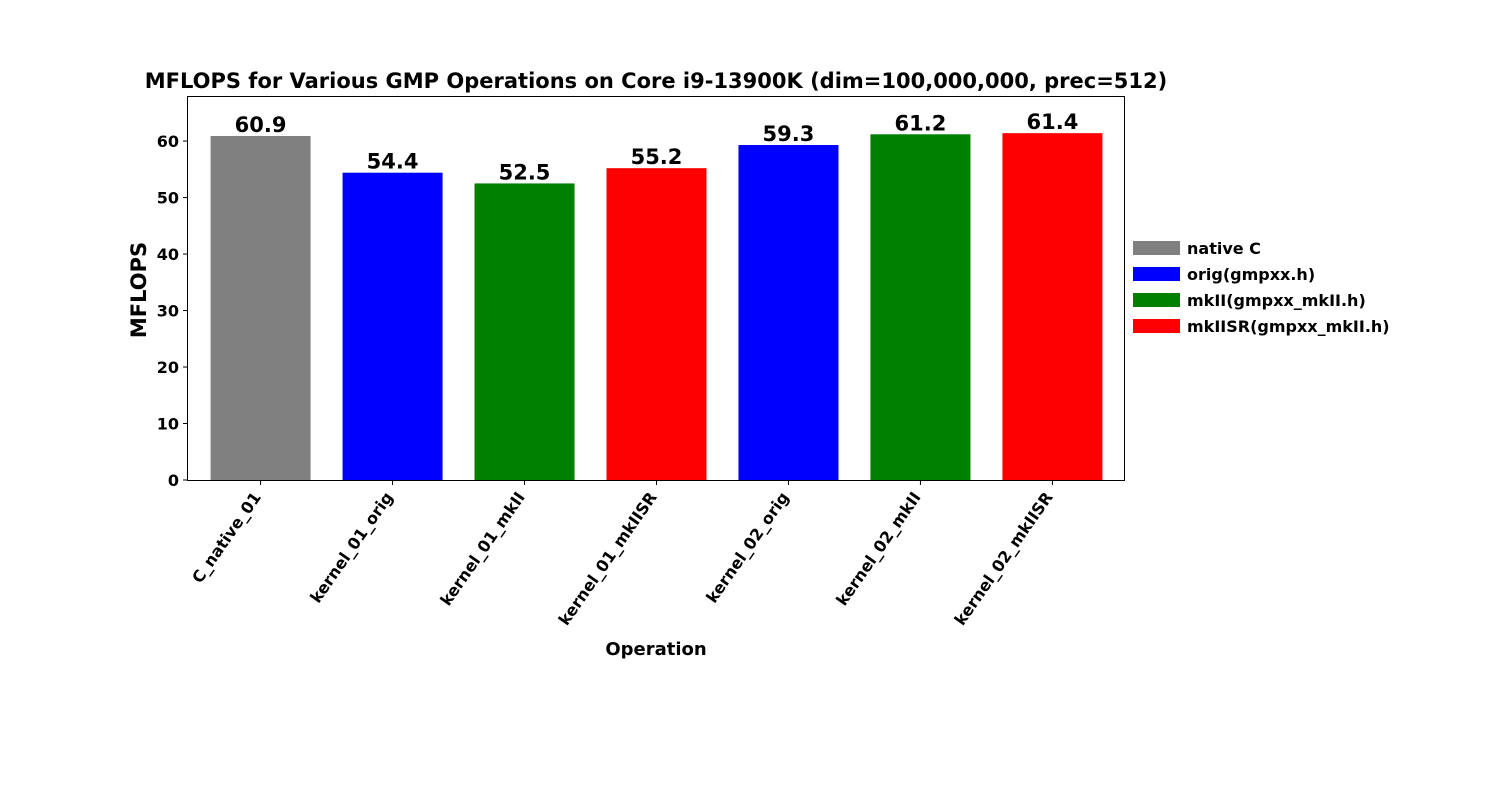 The image size is (1500, 800). Describe the element at coordinates (788, 312) in the screenshot. I see `bar-kernel_02_orig` at that location.